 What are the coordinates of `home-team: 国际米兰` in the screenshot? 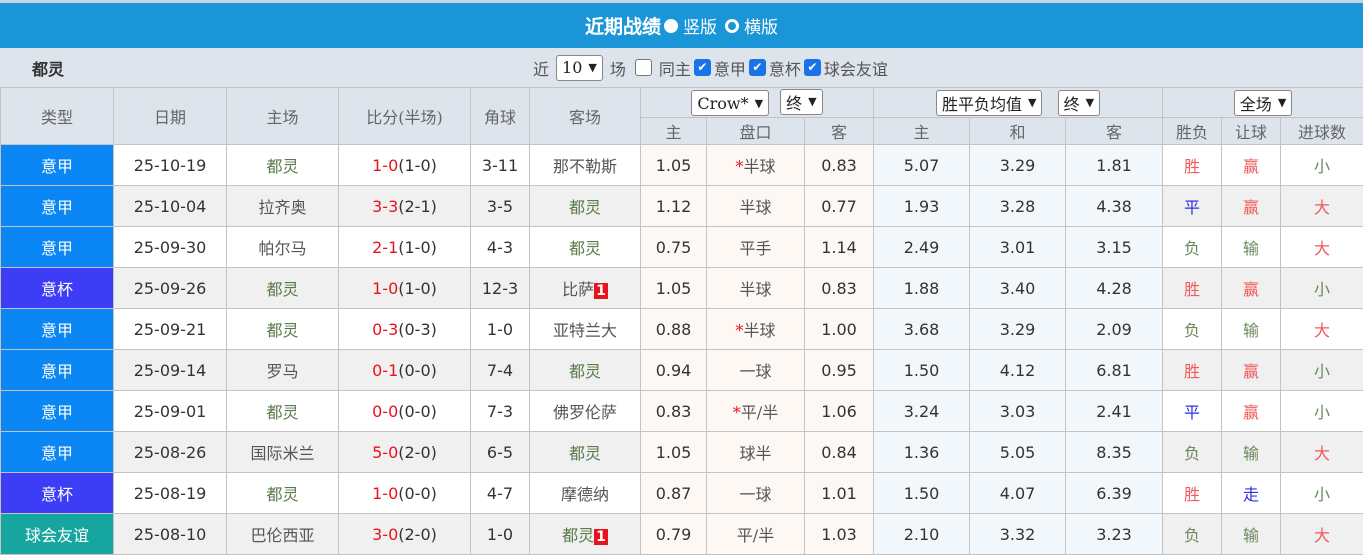 It's located at (282, 452).